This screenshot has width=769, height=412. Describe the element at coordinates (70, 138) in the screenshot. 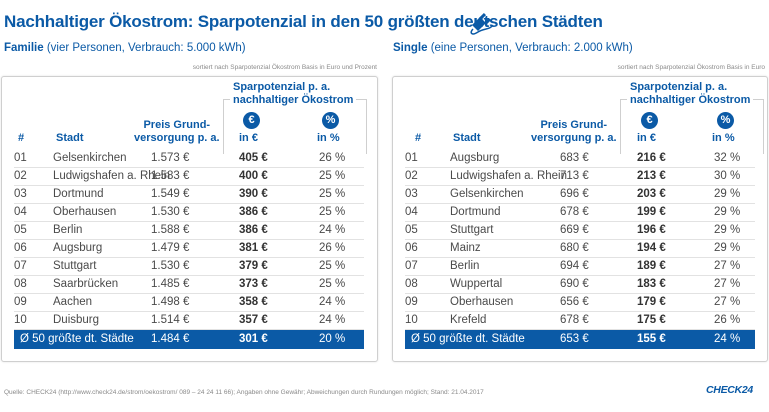

I see `family-header-city: Stadt` at that location.